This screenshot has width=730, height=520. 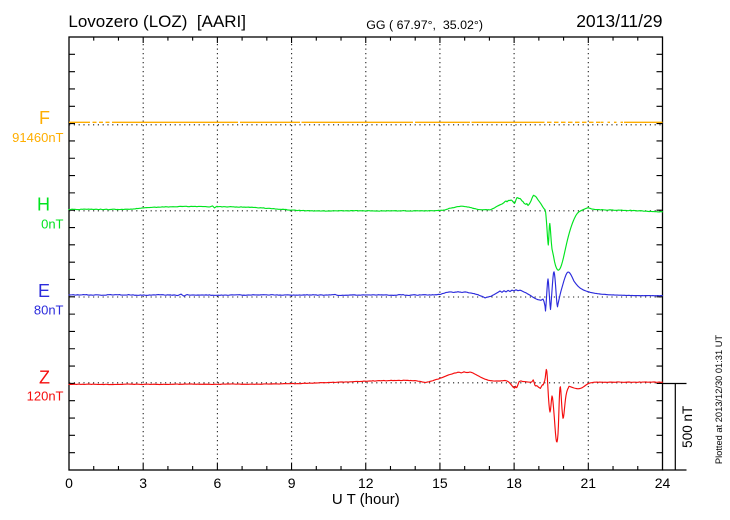 I want to click on svg-text: E, so click(x=44, y=291).